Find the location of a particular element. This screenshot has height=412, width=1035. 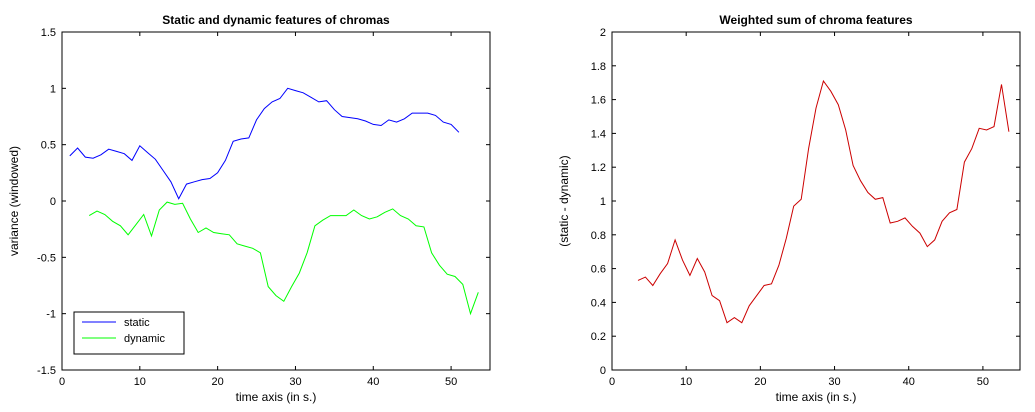

y-tick-label: 1.4 is located at coordinates (598, 134).